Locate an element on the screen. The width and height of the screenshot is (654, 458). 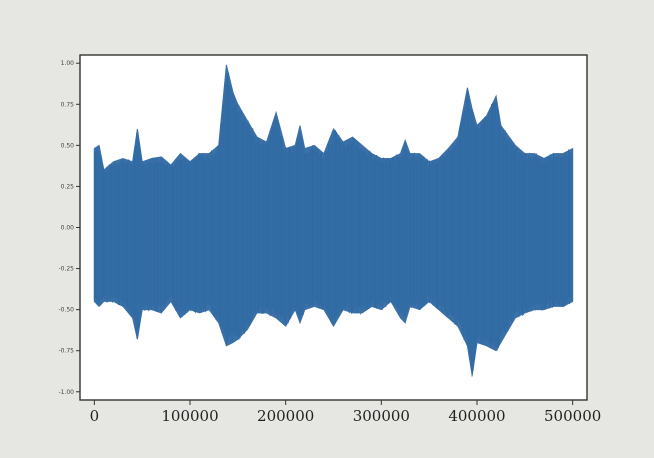
y-tick-label: 0.75 is located at coordinates (68, 104).